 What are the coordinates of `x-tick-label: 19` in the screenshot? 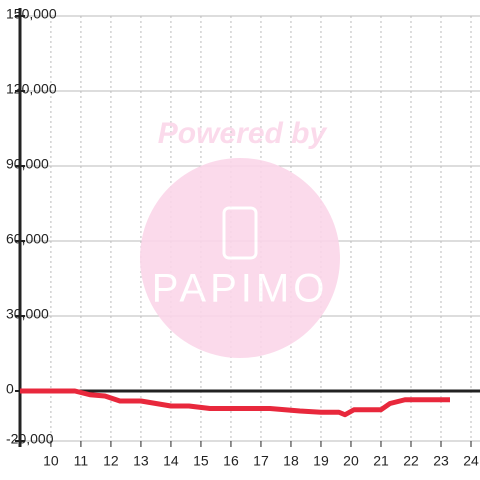 It's located at (321, 461).